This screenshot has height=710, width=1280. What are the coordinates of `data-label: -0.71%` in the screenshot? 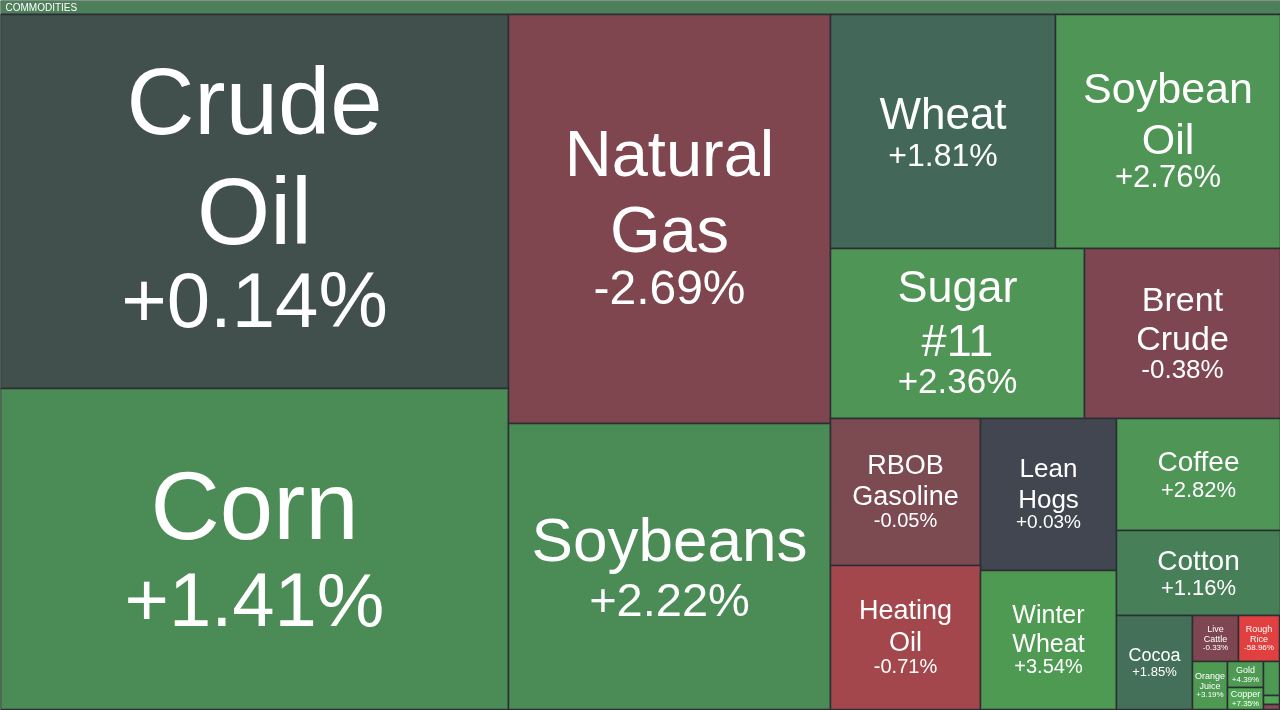 It's located at (905, 665).